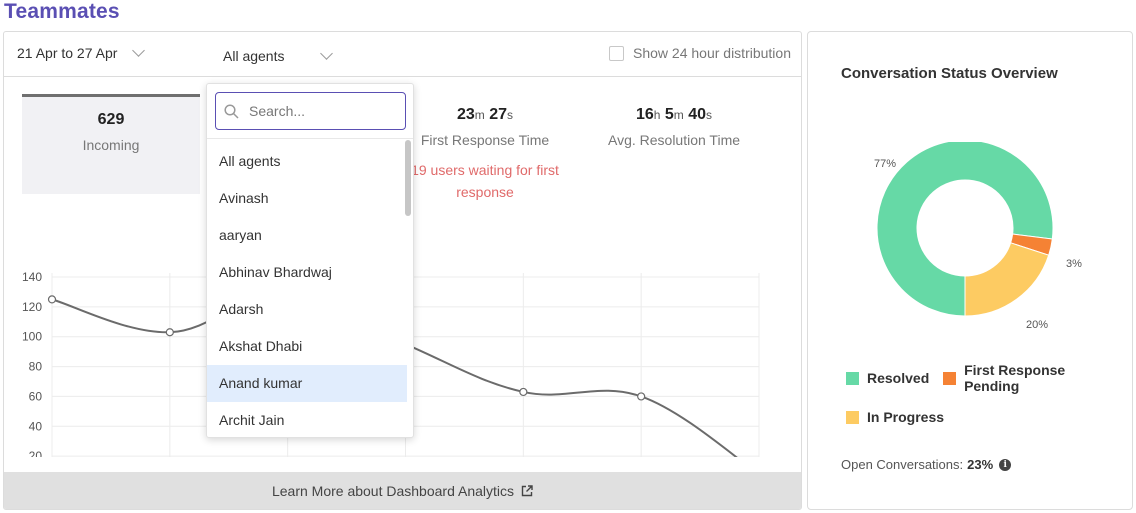 This screenshot has width=1136, height=513. I want to click on legend-item-resolved: Resolved, so click(887, 378).